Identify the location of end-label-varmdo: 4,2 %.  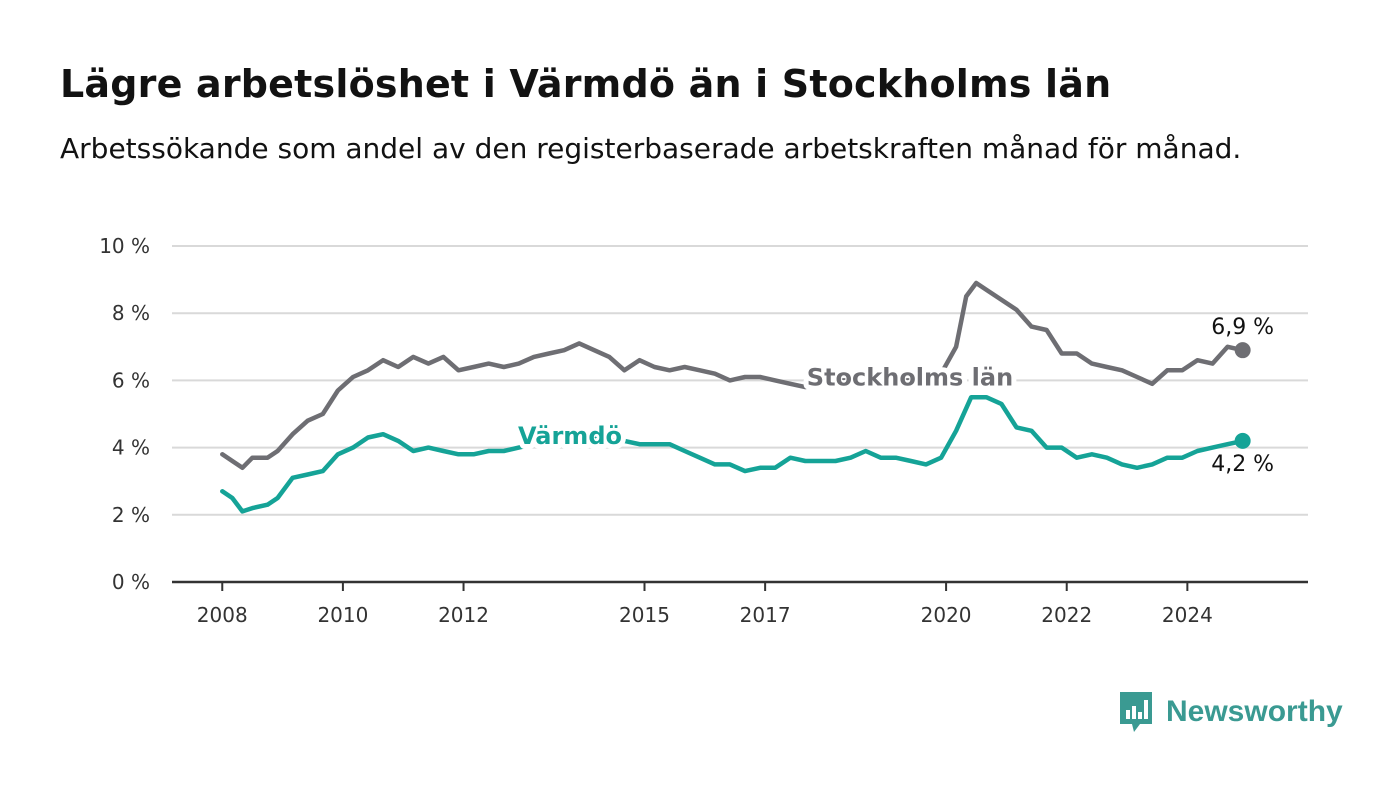
(1242, 464).